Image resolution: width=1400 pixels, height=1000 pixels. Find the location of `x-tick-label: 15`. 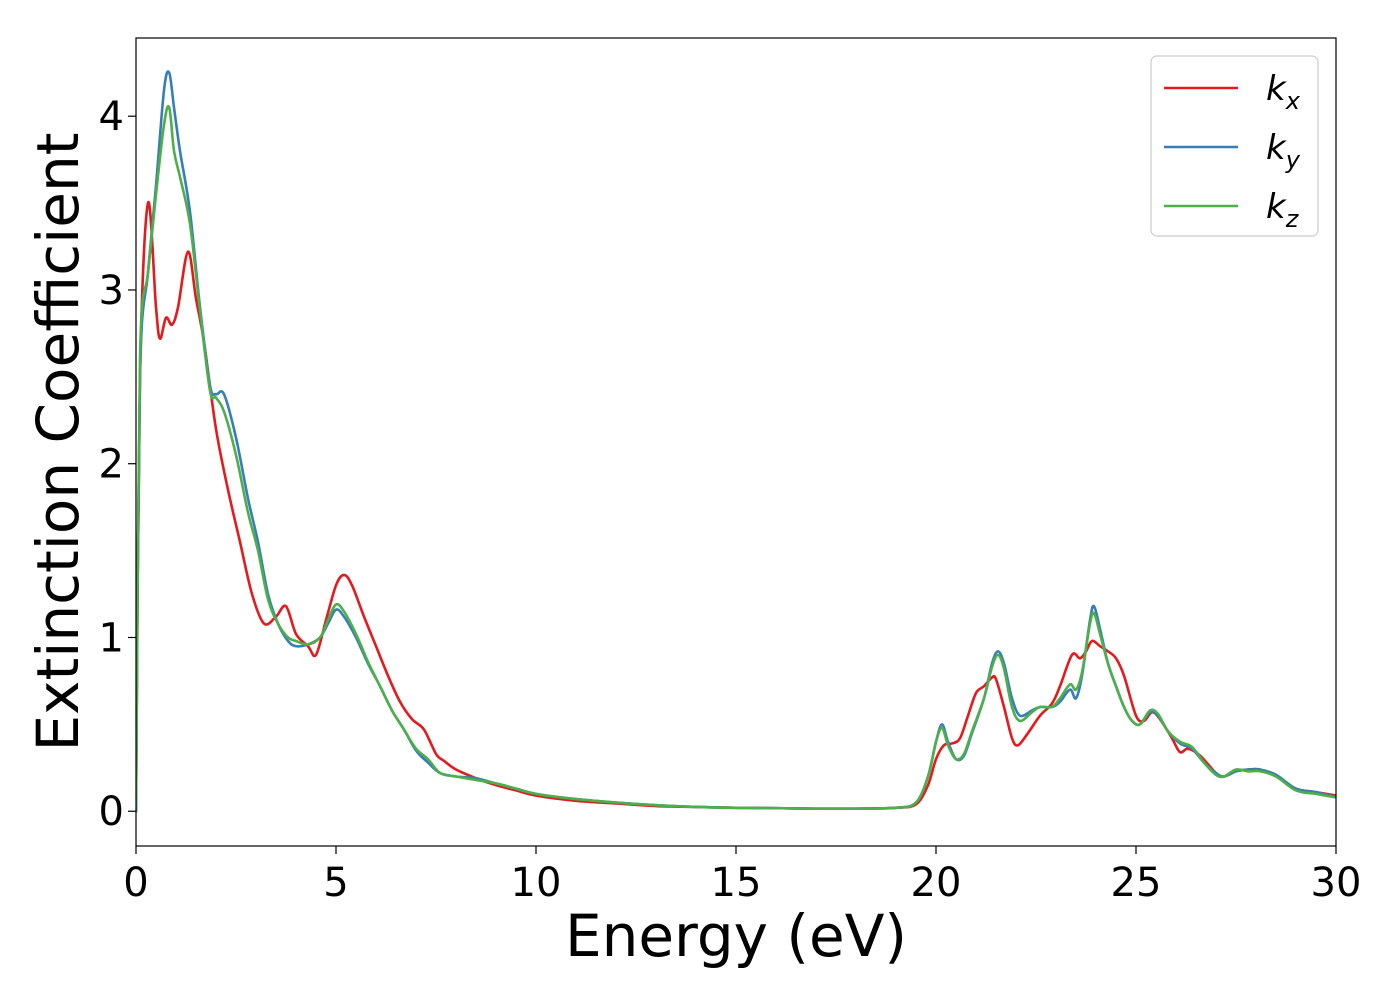

x-tick-label: 15 is located at coordinates (736, 883).